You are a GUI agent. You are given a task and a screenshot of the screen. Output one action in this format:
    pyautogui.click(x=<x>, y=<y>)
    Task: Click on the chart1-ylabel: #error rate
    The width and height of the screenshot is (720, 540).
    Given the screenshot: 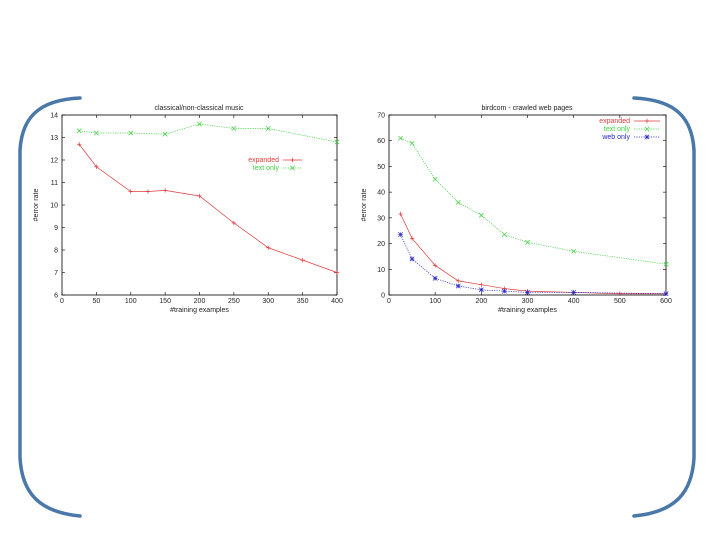 What is the action you would take?
    pyautogui.click(x=36, y=205)
    